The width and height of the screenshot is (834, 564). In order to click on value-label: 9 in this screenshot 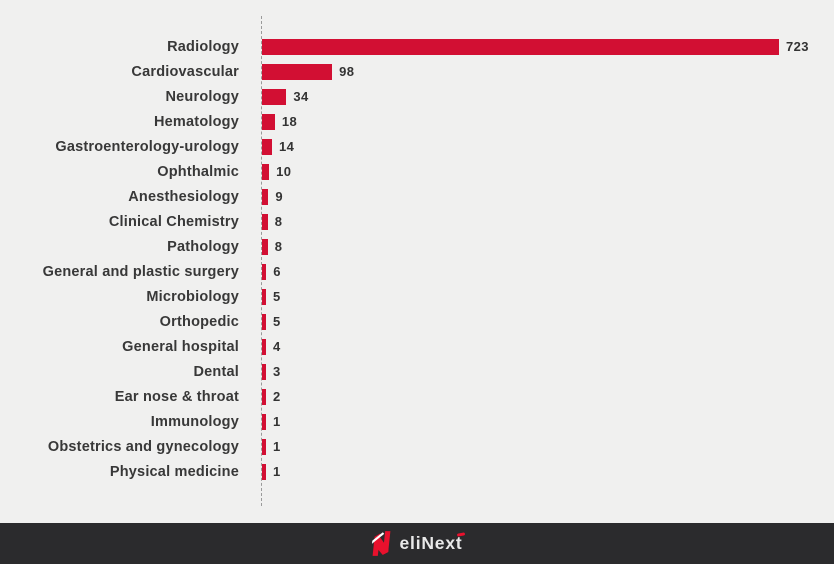, I will do `click(279, 196)`.